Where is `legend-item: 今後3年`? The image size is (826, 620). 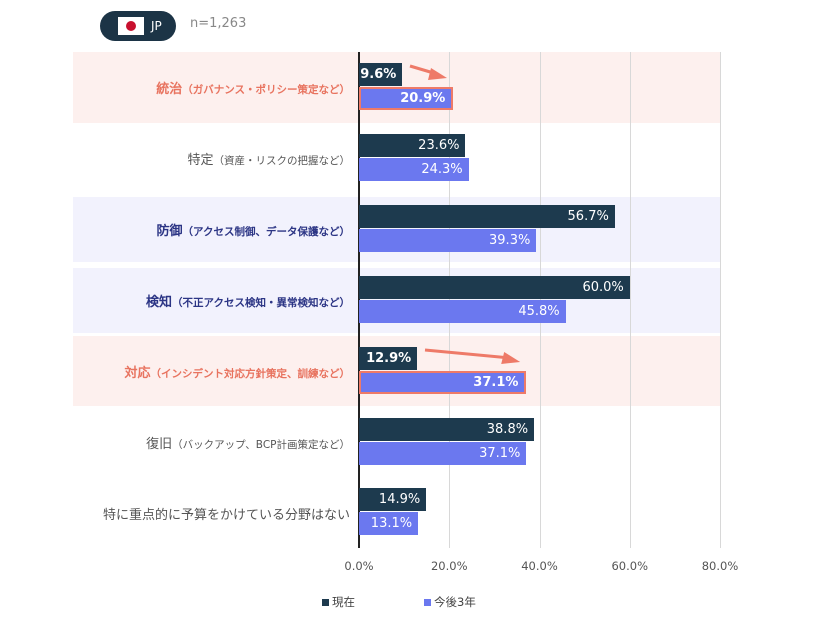
legend-item: 今後3年 is located at coordinates (450, 602).